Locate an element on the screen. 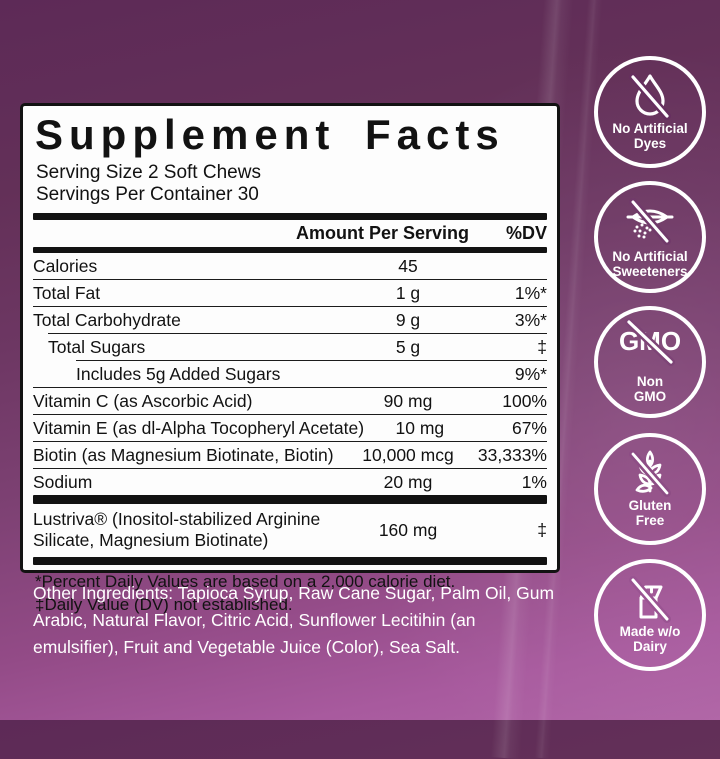 The width and height of the screenshot is (720, 759). badge-label-line: Dairy is located at coordinates (650, 646).